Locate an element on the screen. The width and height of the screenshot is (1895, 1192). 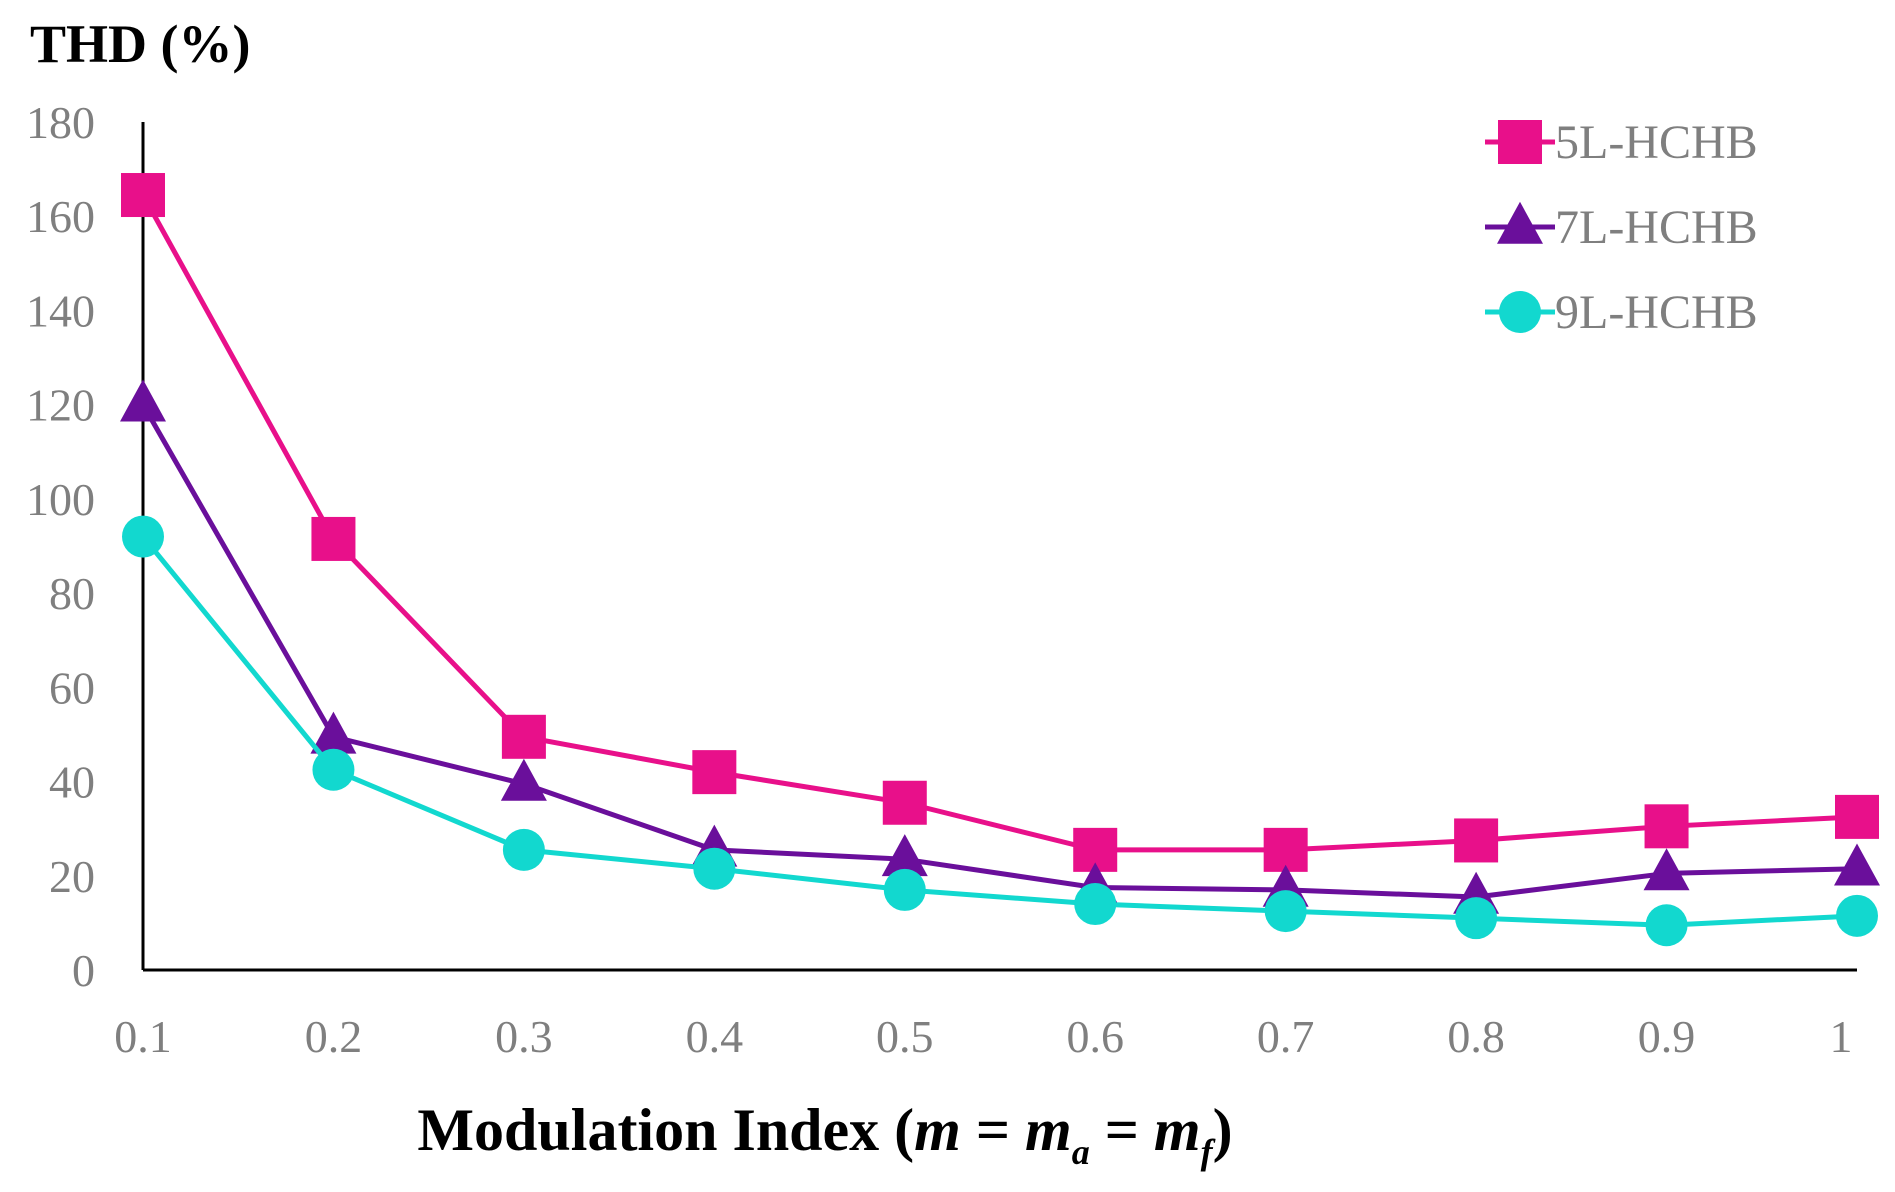
x-tick-label: 0.8 is located at coordinates (1476, 1036).